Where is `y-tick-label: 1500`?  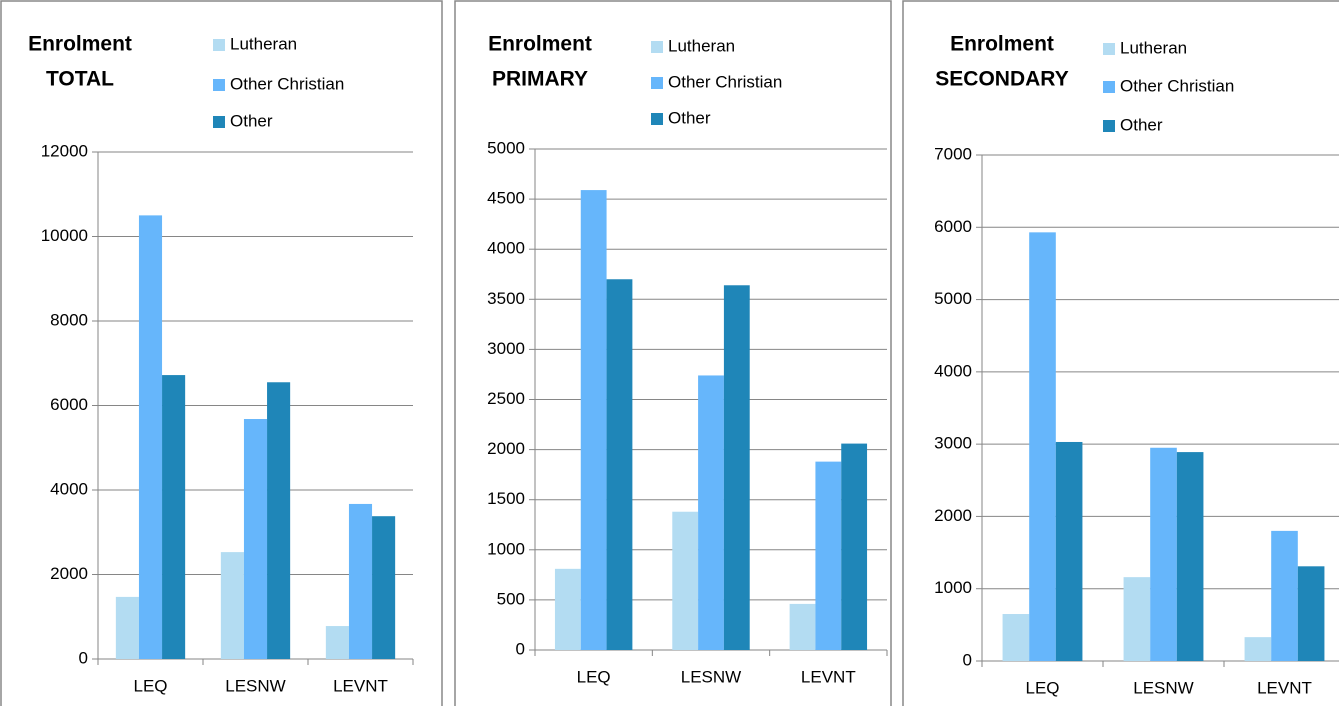
y-tick-label: 1500 is located at coordinates (506, 498).